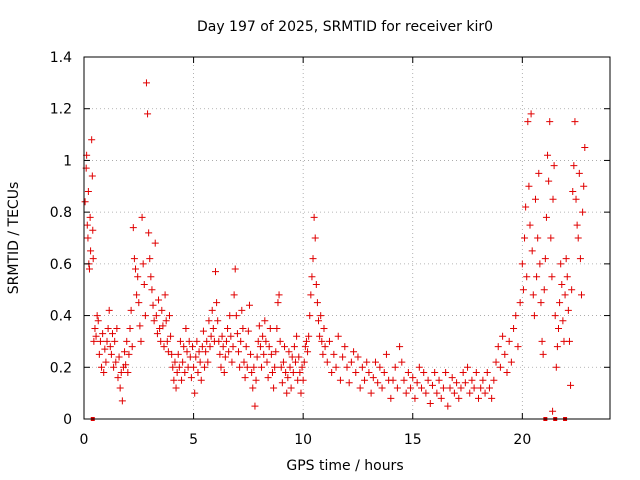  What do you see at coordinates (344, 466) in the screenshot?
I see `x-axis-label: GPS time / hours` at bounding box center [344, 466].